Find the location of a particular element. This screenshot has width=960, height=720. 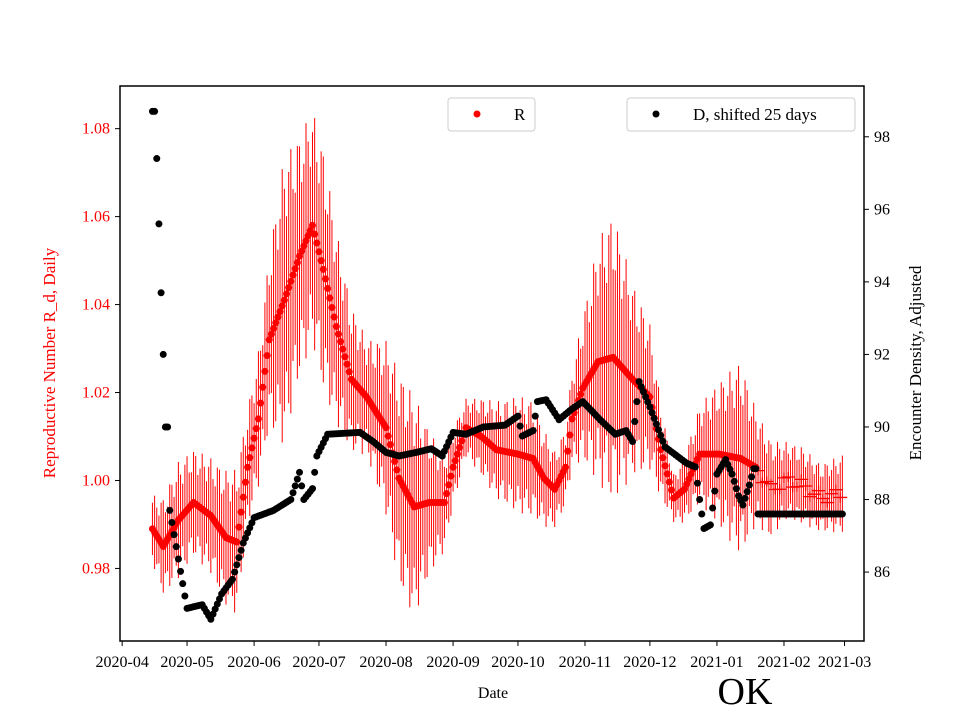

y-right-tick-label: 92 is located at coordinates (882, 354).